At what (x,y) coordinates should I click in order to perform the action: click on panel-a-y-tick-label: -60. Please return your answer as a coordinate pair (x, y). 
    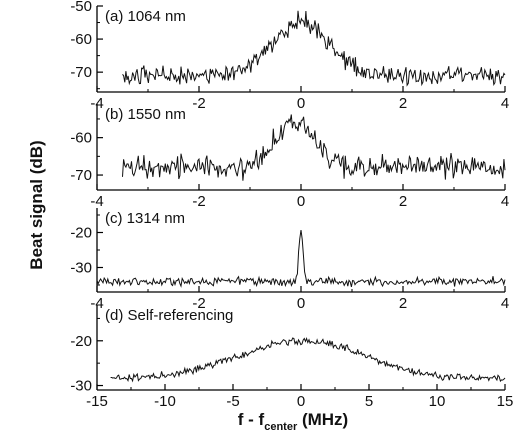
    Looking at the image, I should click on (81, 39).